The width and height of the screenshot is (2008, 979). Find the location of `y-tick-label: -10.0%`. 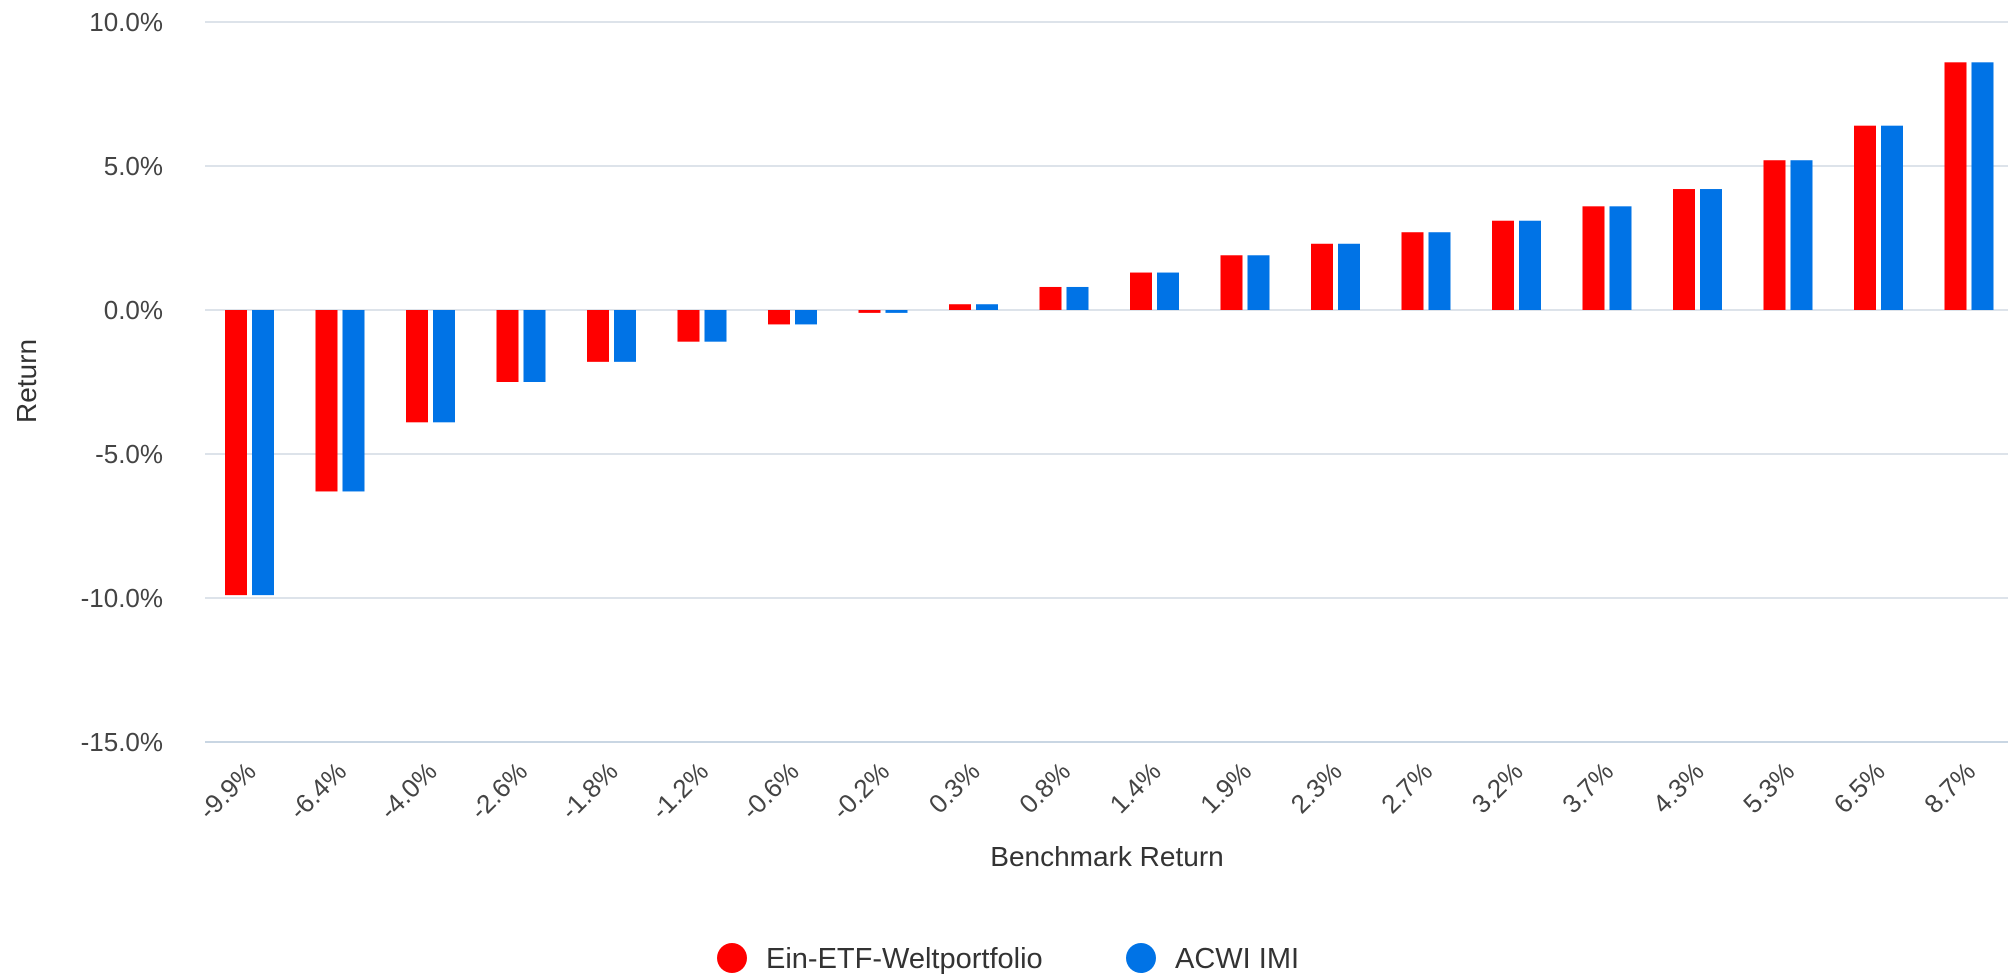

y-tick-label: -10.0% is located at coordinates (122, 598).